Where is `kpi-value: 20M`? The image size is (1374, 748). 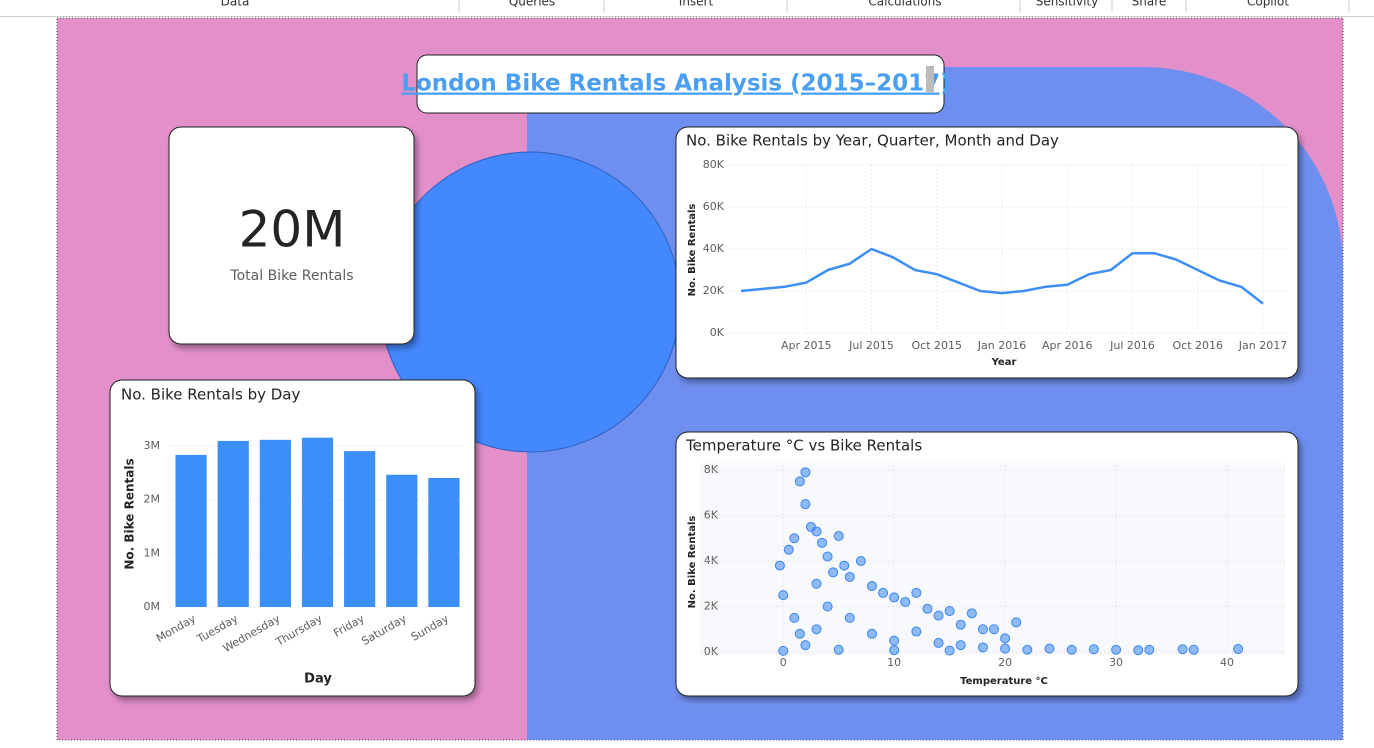
kpi-value: 20M is located at coordinates (292, 230).